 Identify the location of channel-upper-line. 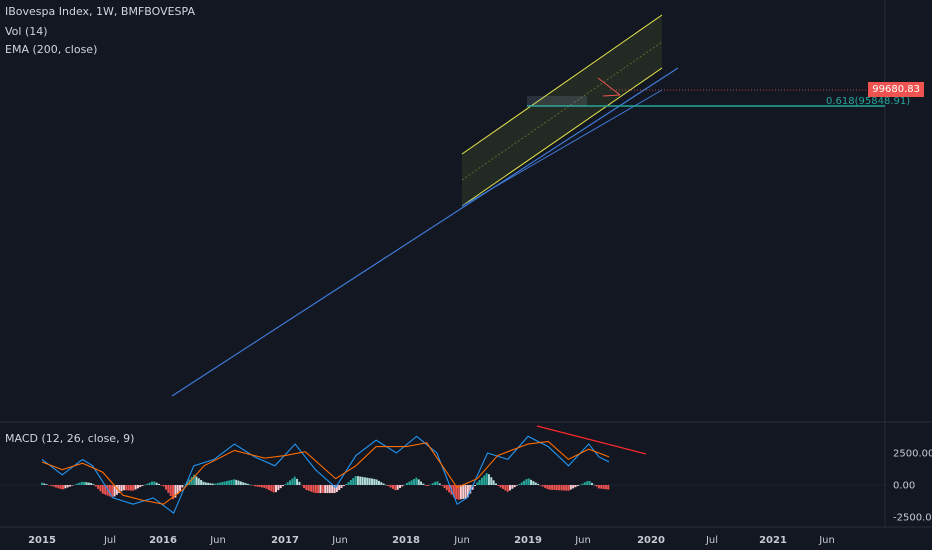
(562, 84).